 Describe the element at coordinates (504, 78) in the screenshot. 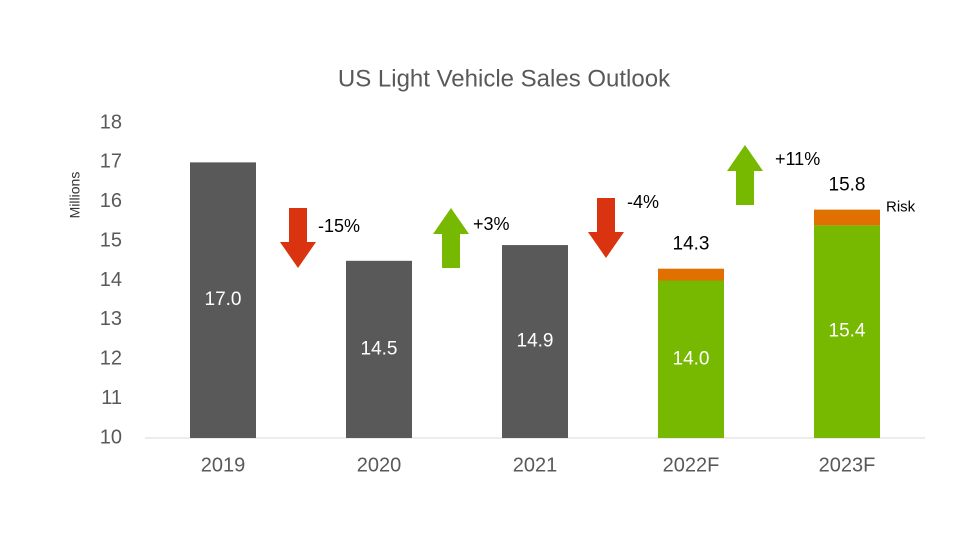

I see `chart-title: US Light Vehicle Sales Outlook` at that location.